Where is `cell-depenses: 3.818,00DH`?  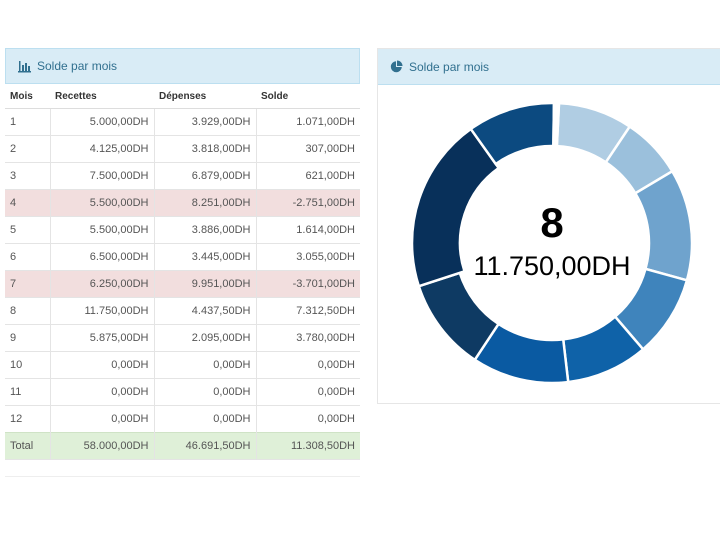
cell-depenses: 3.818,00DH is located at coordinates (204, 149).